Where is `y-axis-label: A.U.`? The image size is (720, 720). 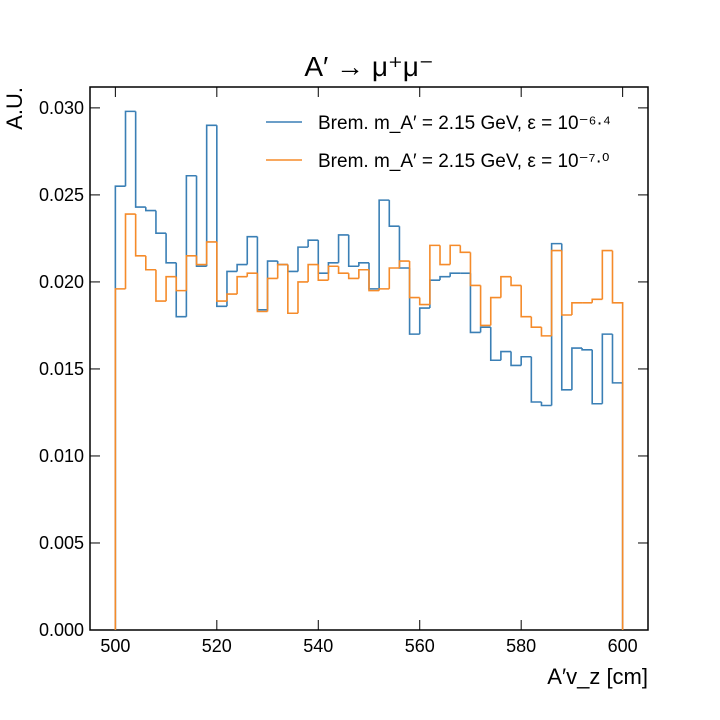
y-axis-label: A.U. is located at coordinates (14, 108).